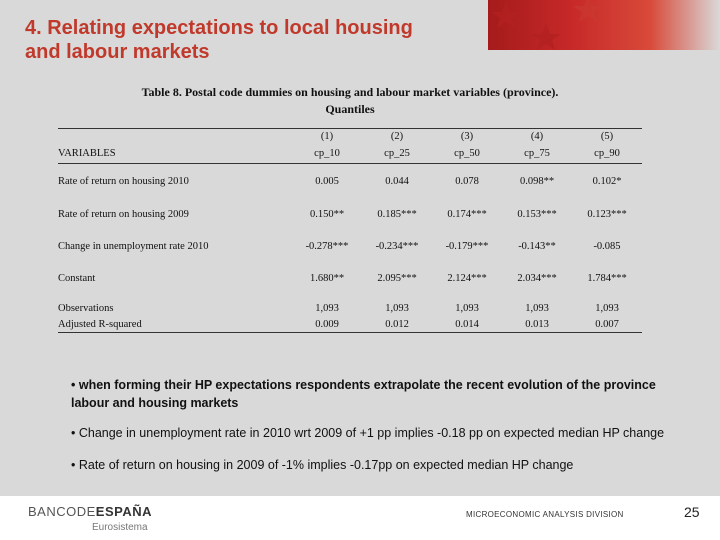  What do you see at coordinates (537, 153) in the screenshot?
I see `col-label: cp_75` at bounding box center [537, 153].